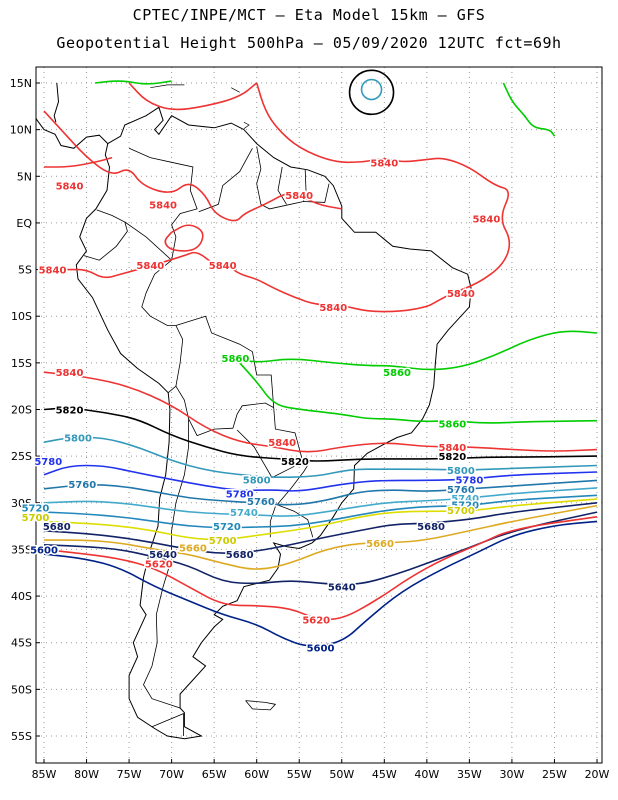  Describe the element at coordinates (129, 774) in the screenshot. I see `lon-tick-label: 75W` at that location.